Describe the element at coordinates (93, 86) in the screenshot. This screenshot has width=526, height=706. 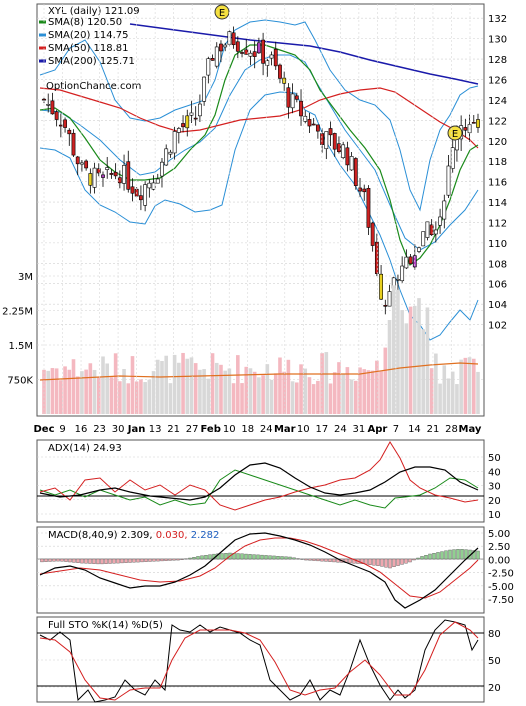
I see `watermark: OptionChance.com` at that location.